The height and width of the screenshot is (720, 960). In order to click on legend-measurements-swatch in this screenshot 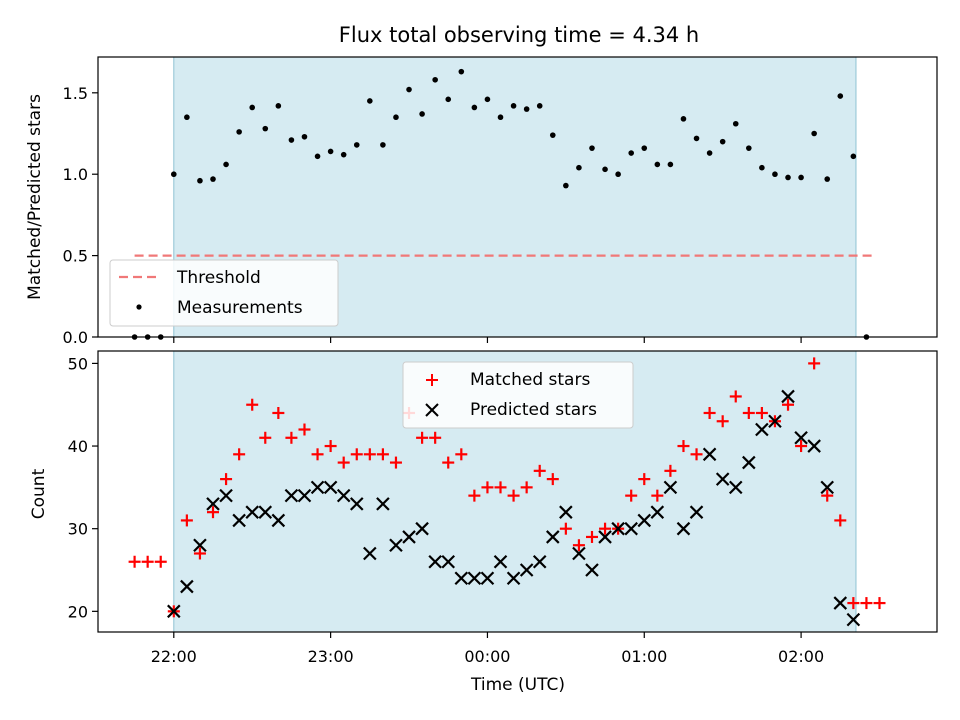, I will do `click(139, 307)`.